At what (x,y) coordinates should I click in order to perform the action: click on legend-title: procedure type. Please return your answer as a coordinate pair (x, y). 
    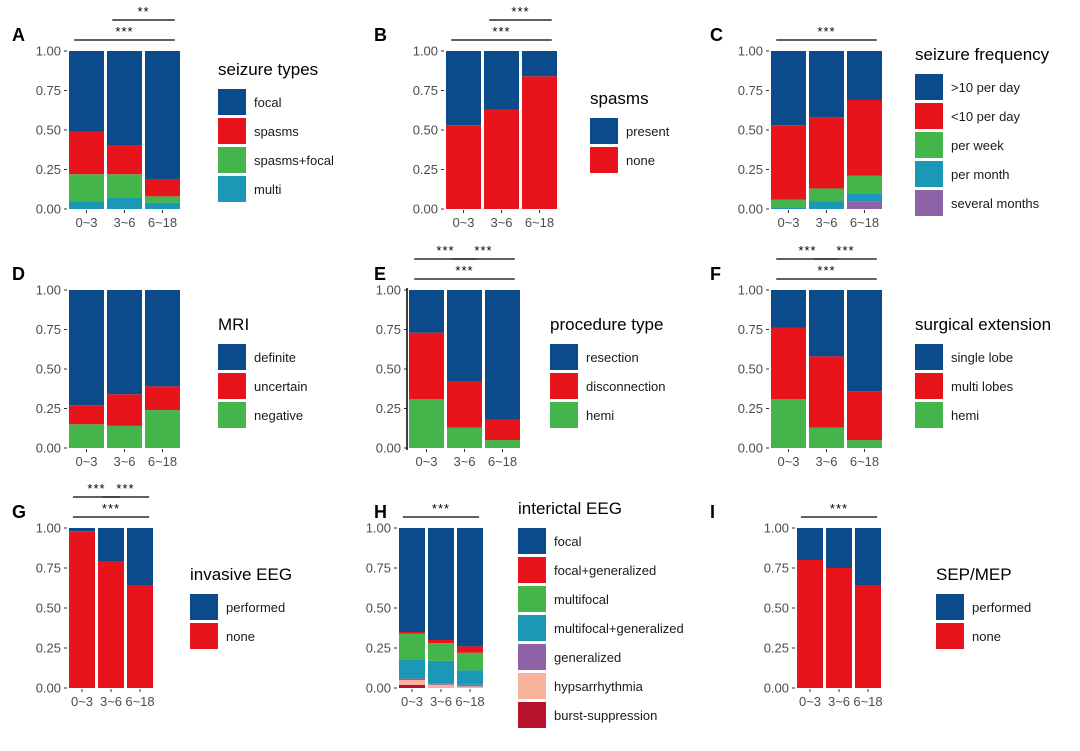
    Looking at the image, I should click on (606, 324).